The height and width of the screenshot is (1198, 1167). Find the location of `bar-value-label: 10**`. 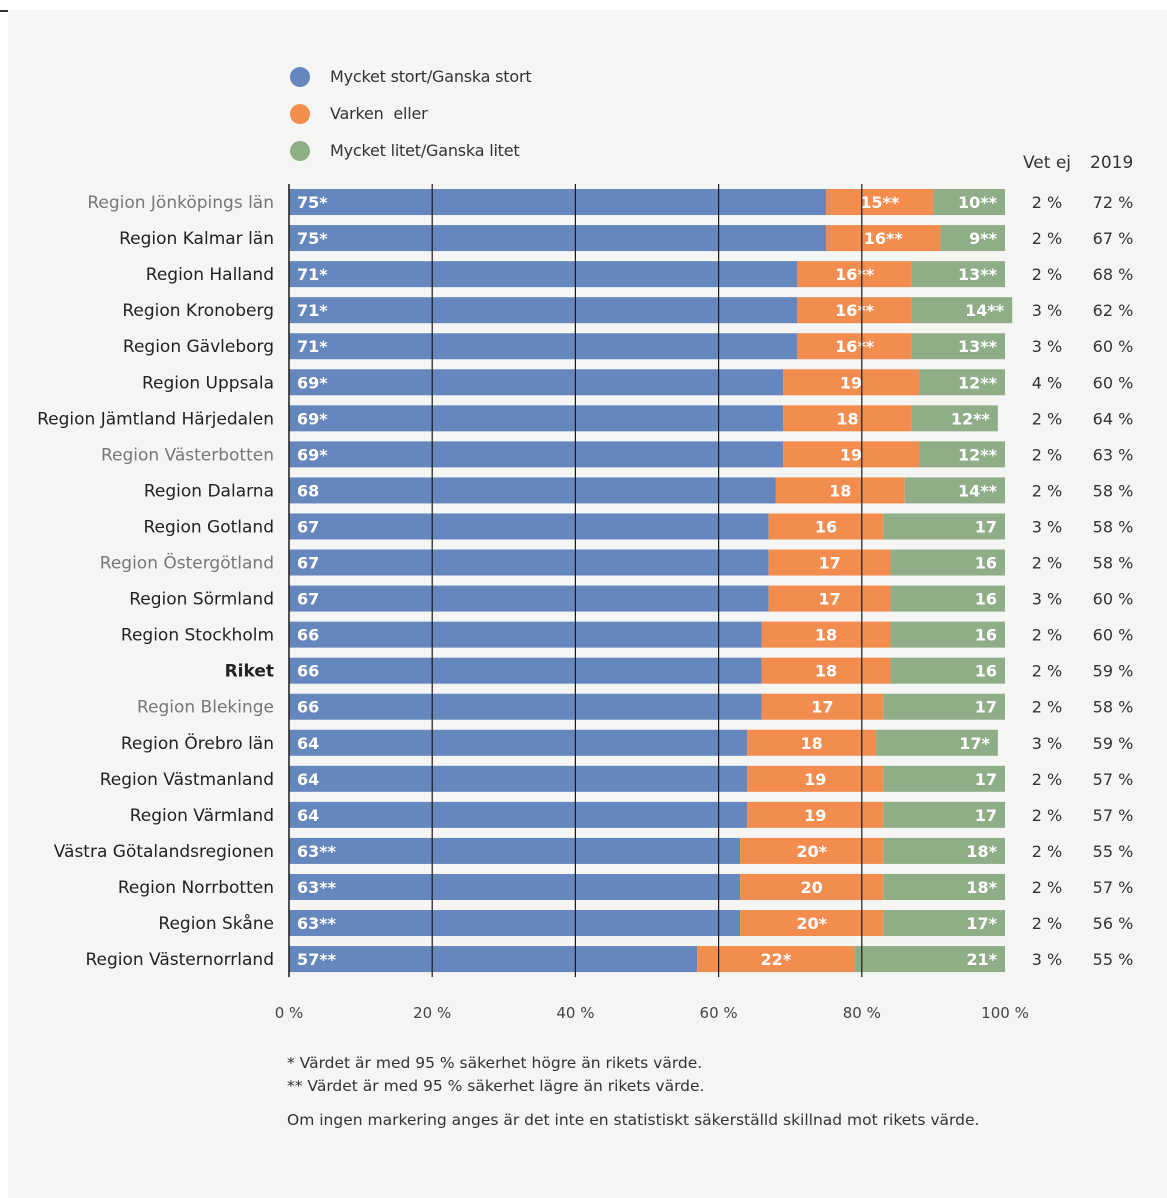

bar-value-label: 10** is located at coordinates (978, 202).